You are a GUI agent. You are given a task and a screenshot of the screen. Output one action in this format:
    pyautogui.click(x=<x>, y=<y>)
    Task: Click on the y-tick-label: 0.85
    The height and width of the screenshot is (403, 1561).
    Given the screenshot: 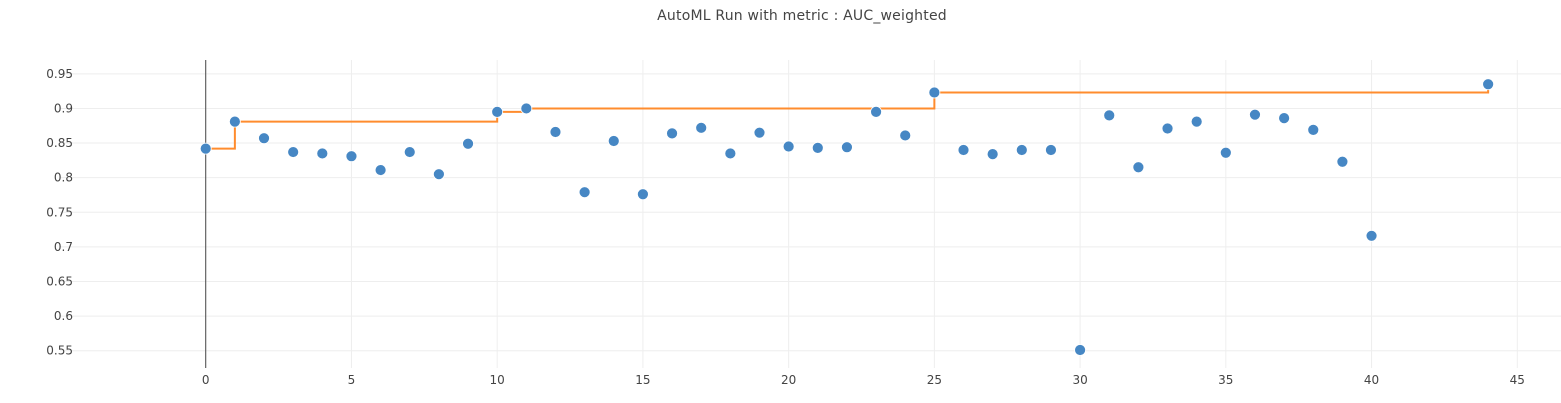 What is the action you would take?
    pyautogui.click(x=59, y=143)
    